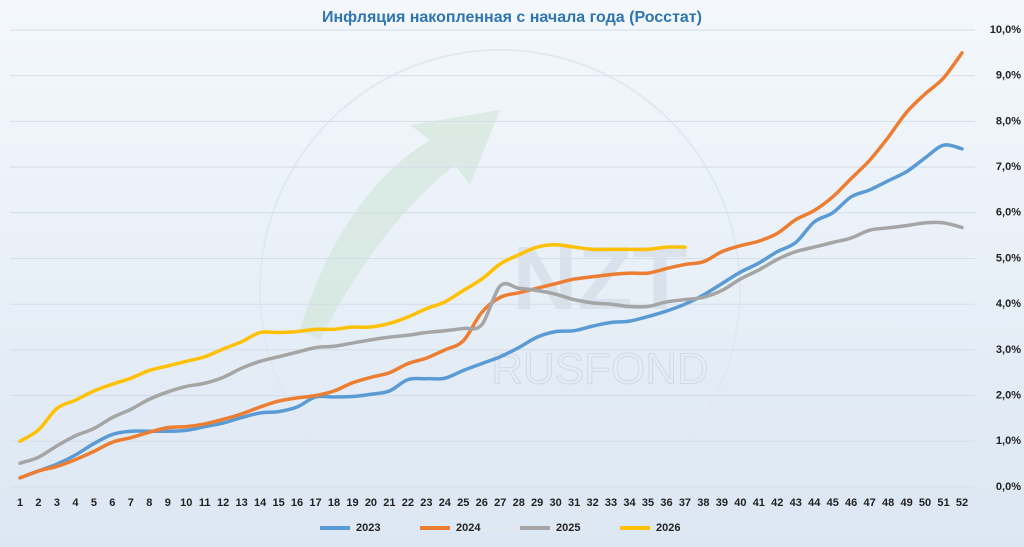 The width and height of the screenshot is (1024, 547). Describe the element at coordinates (168, 503) in the screenshot. I see `x-tick-label: 9` at that location.